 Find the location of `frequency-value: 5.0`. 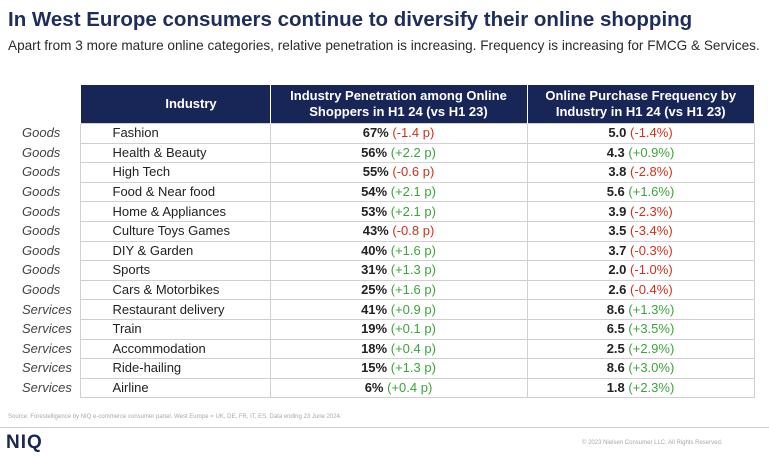

frequency-value: 5.0 is located at coordinates (617, 133).